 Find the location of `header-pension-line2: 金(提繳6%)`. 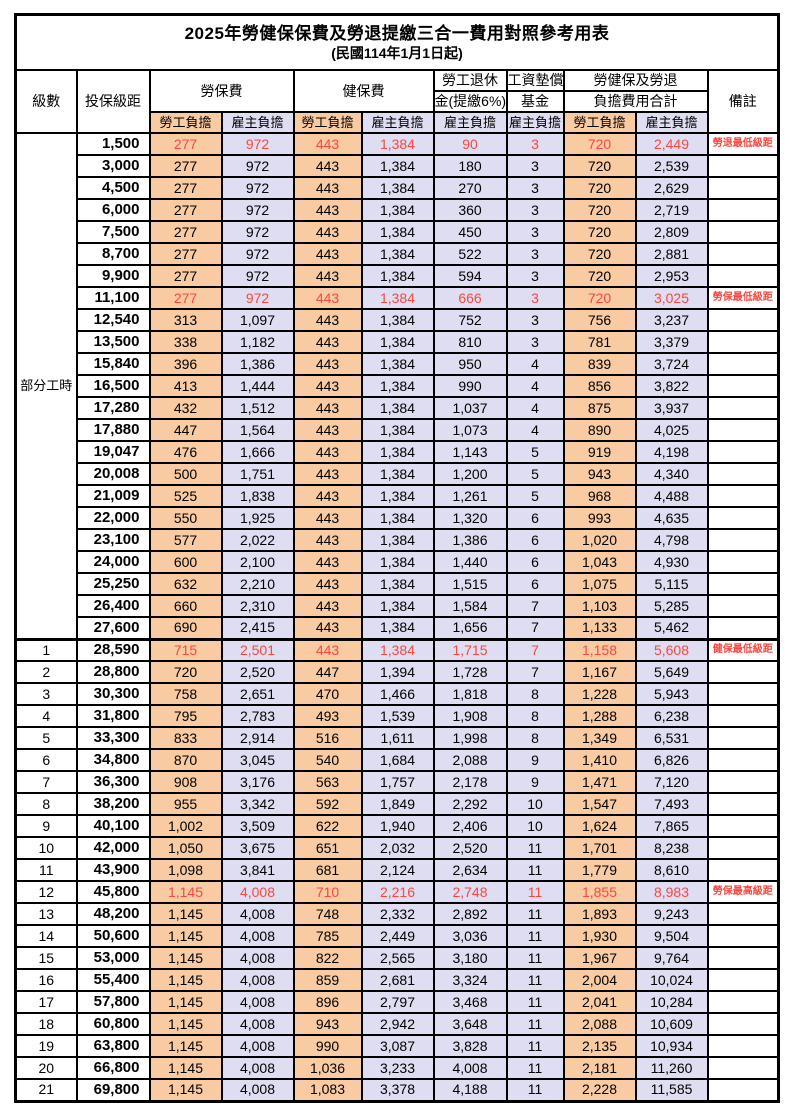

header-pension-line2: 金(提繳6%) is located at coordinates (470, 101).